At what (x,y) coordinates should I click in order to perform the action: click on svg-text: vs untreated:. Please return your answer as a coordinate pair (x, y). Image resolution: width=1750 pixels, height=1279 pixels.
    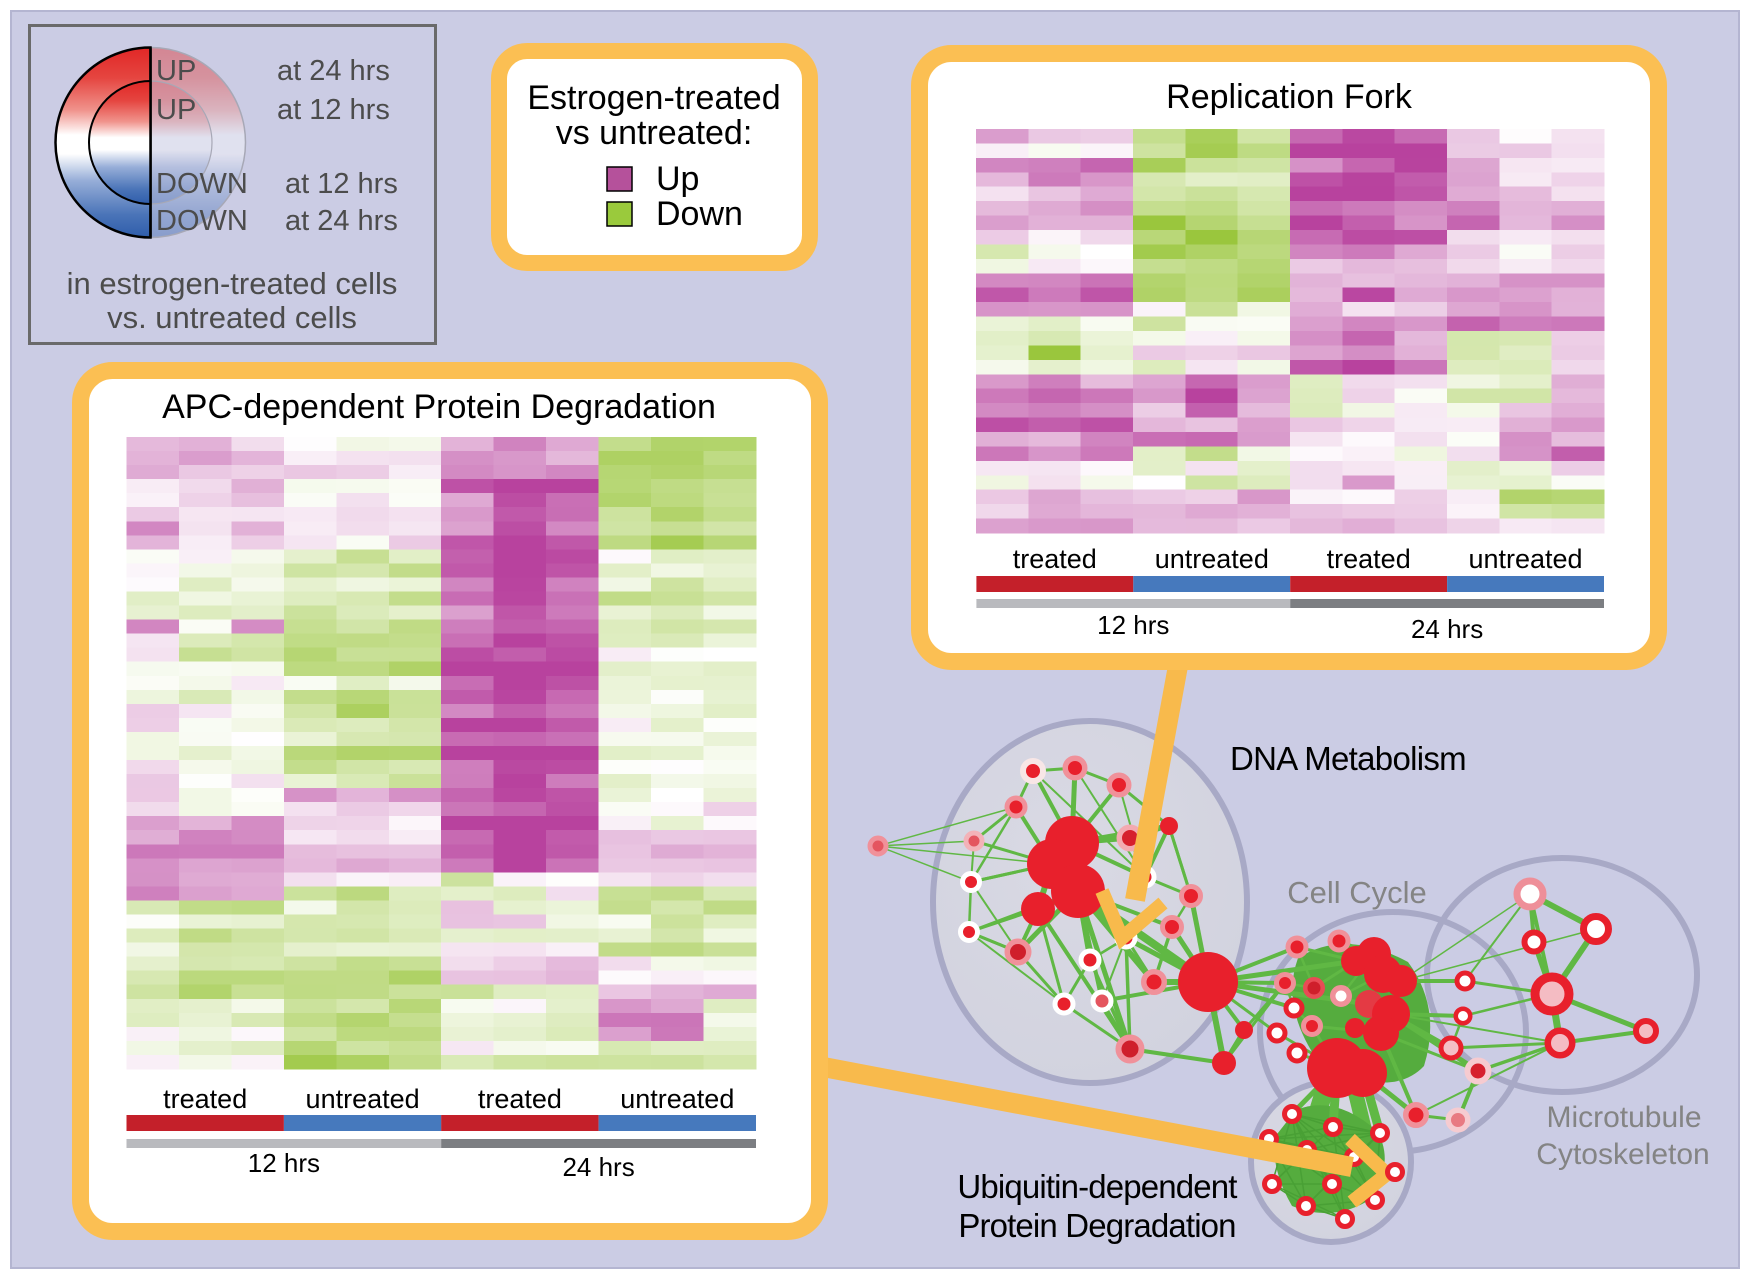
    Looking at the image, I should click on (654, 133).